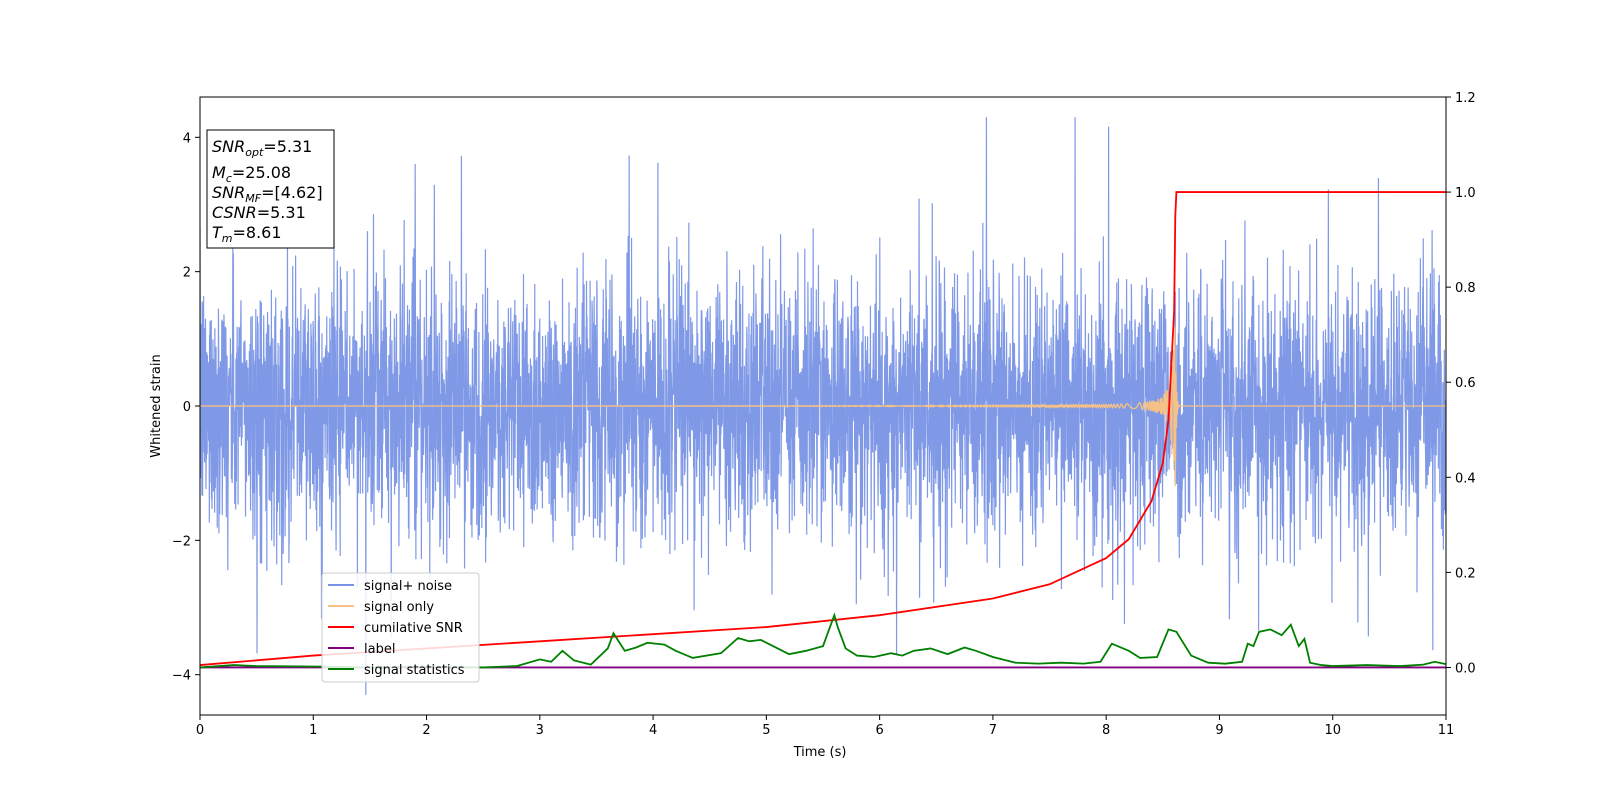 This screenshot has height=800, width=1600. I want to click on legend-item-label: label, so click(361, 649).